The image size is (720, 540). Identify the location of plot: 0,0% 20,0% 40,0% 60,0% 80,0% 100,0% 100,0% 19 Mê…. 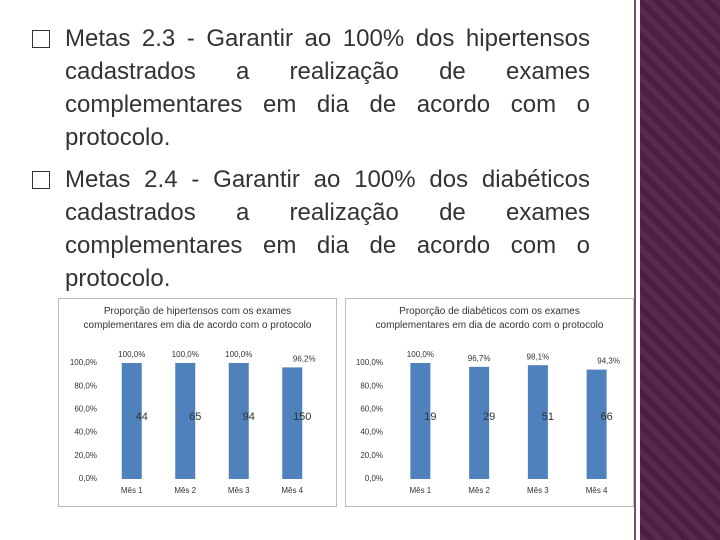
(488, 422).